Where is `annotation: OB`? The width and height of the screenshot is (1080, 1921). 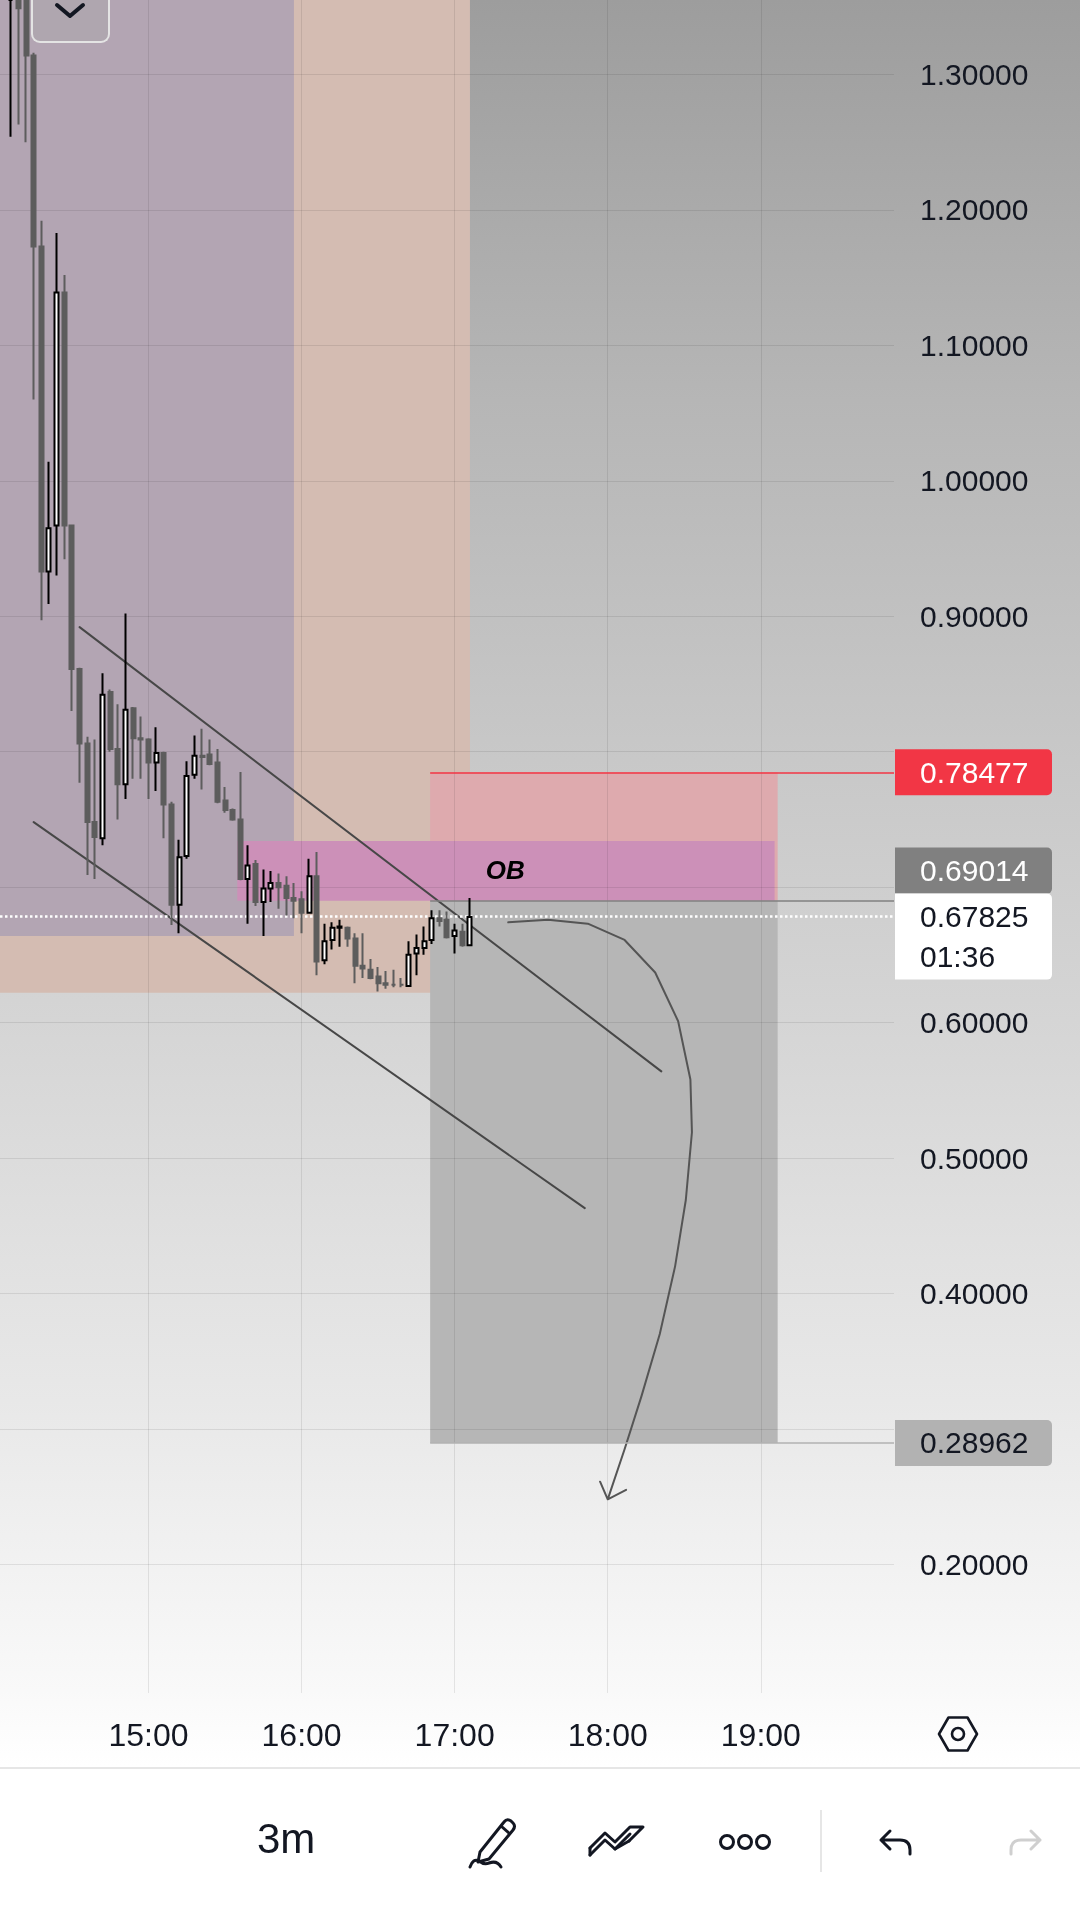
annotation: OB is located at coordinates (505, 870).